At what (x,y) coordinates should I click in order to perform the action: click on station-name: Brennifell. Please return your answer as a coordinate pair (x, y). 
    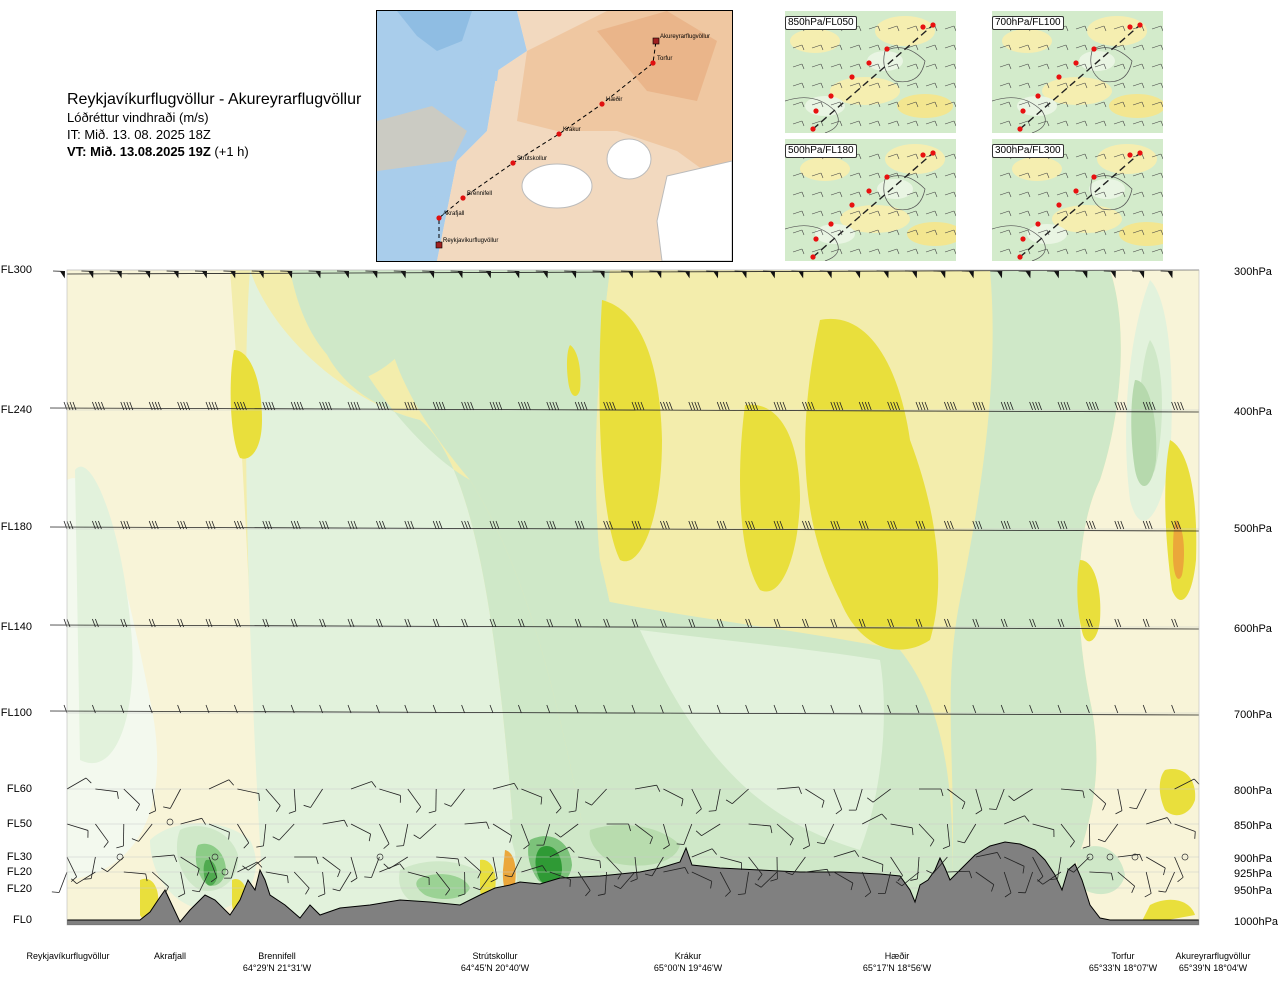
    Looking at the image, I should click on (277, 956).